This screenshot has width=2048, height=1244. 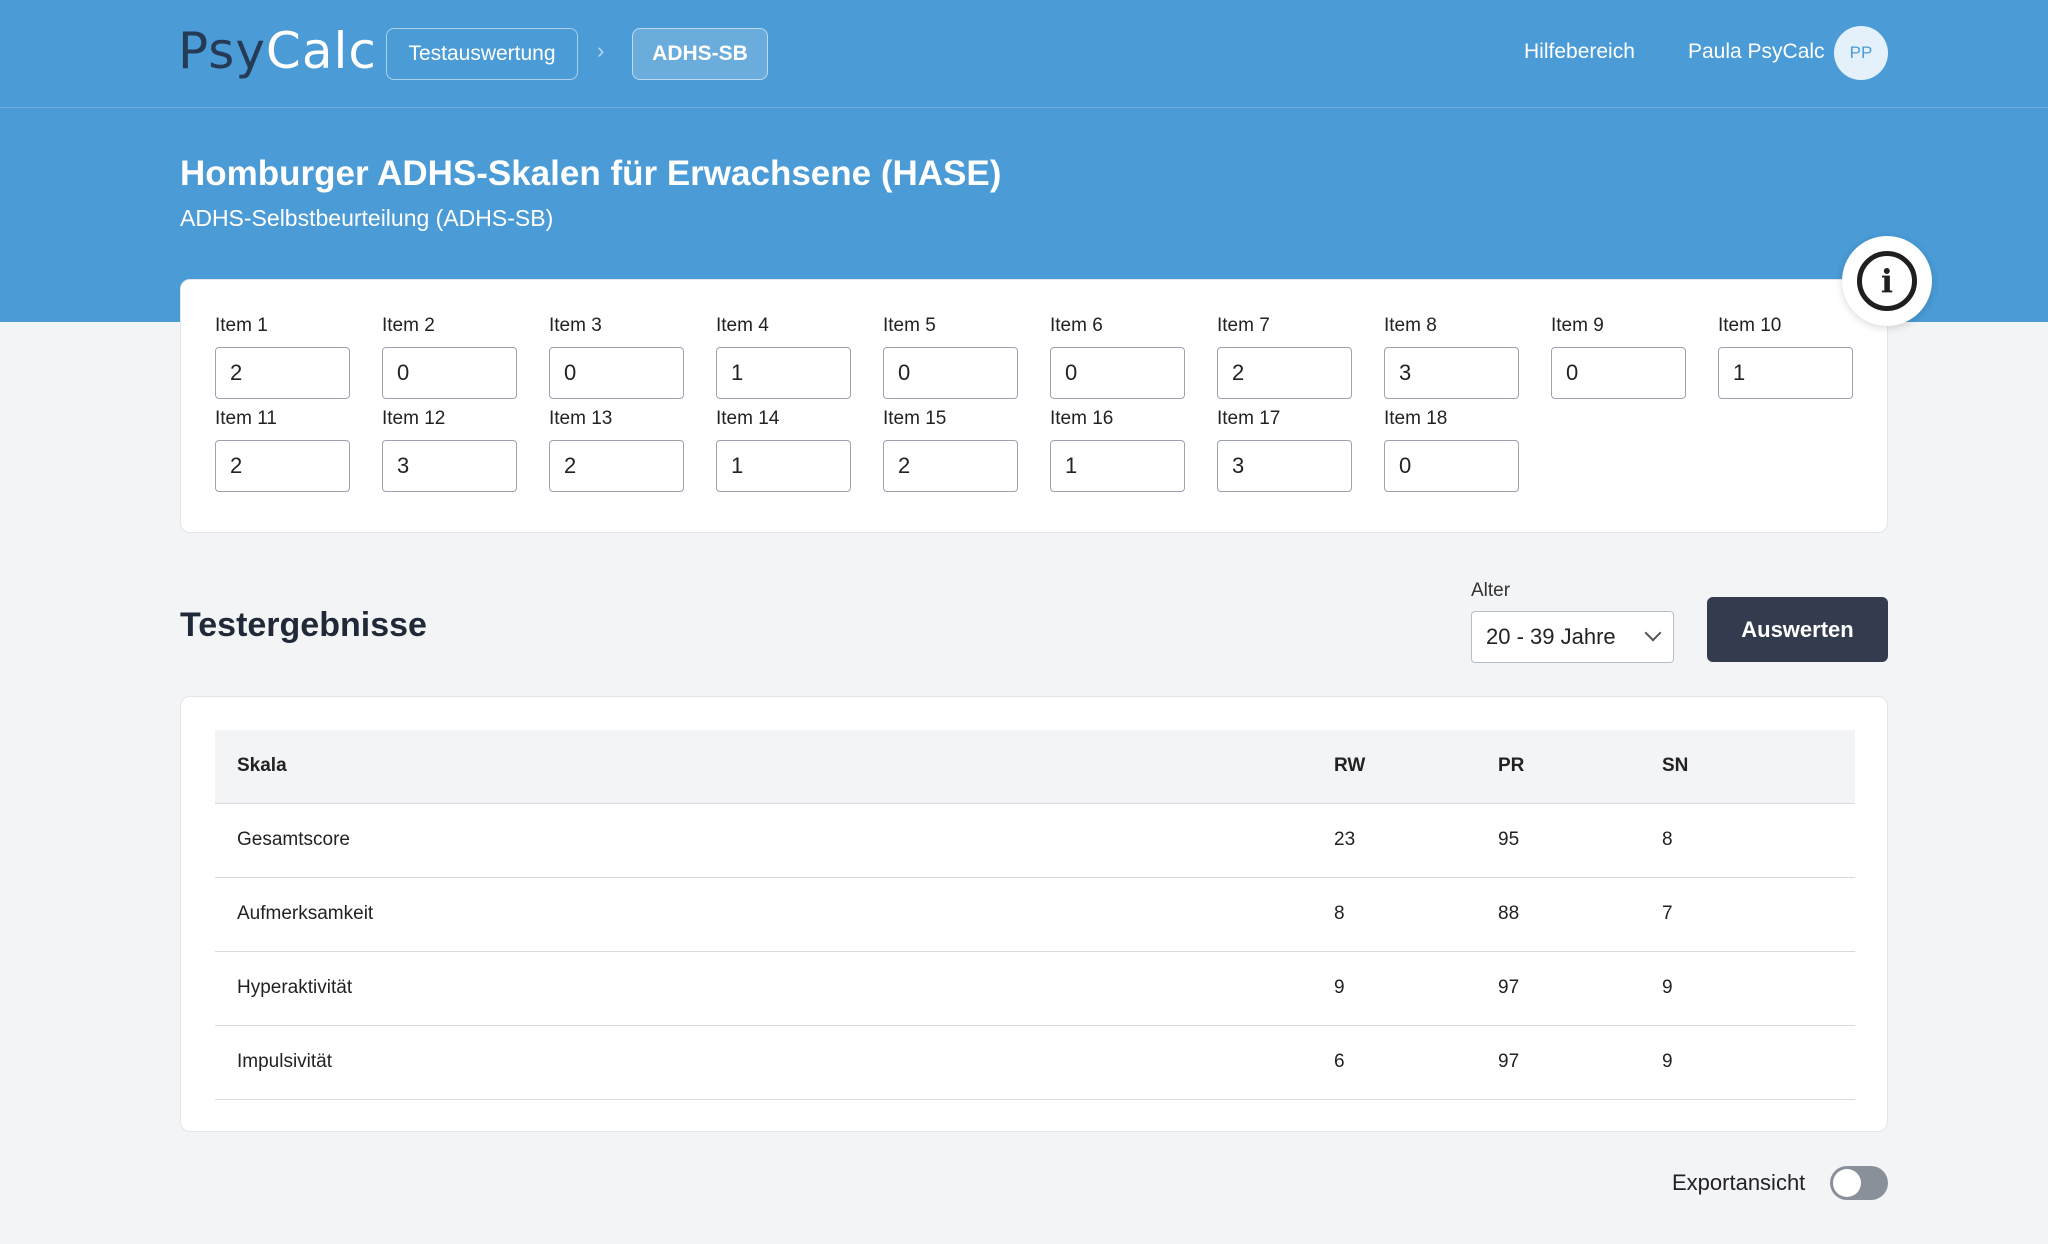 I want to click on item-label: Item 15, so click(x=915, y=418).